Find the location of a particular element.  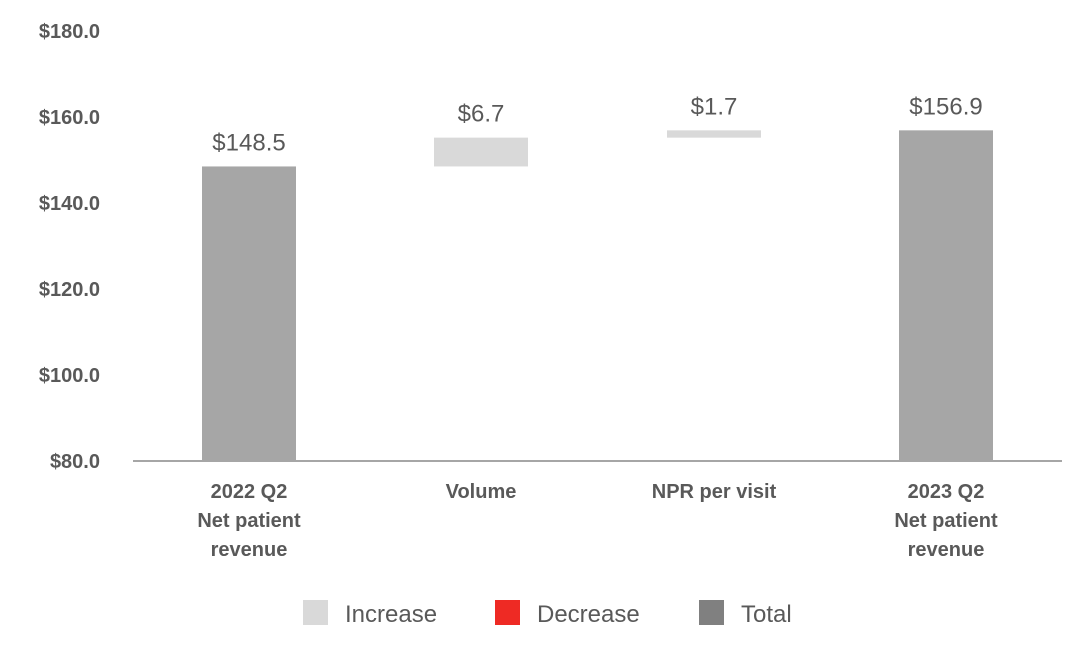

data-label: $156.9 is located at coordinates (945, 106).